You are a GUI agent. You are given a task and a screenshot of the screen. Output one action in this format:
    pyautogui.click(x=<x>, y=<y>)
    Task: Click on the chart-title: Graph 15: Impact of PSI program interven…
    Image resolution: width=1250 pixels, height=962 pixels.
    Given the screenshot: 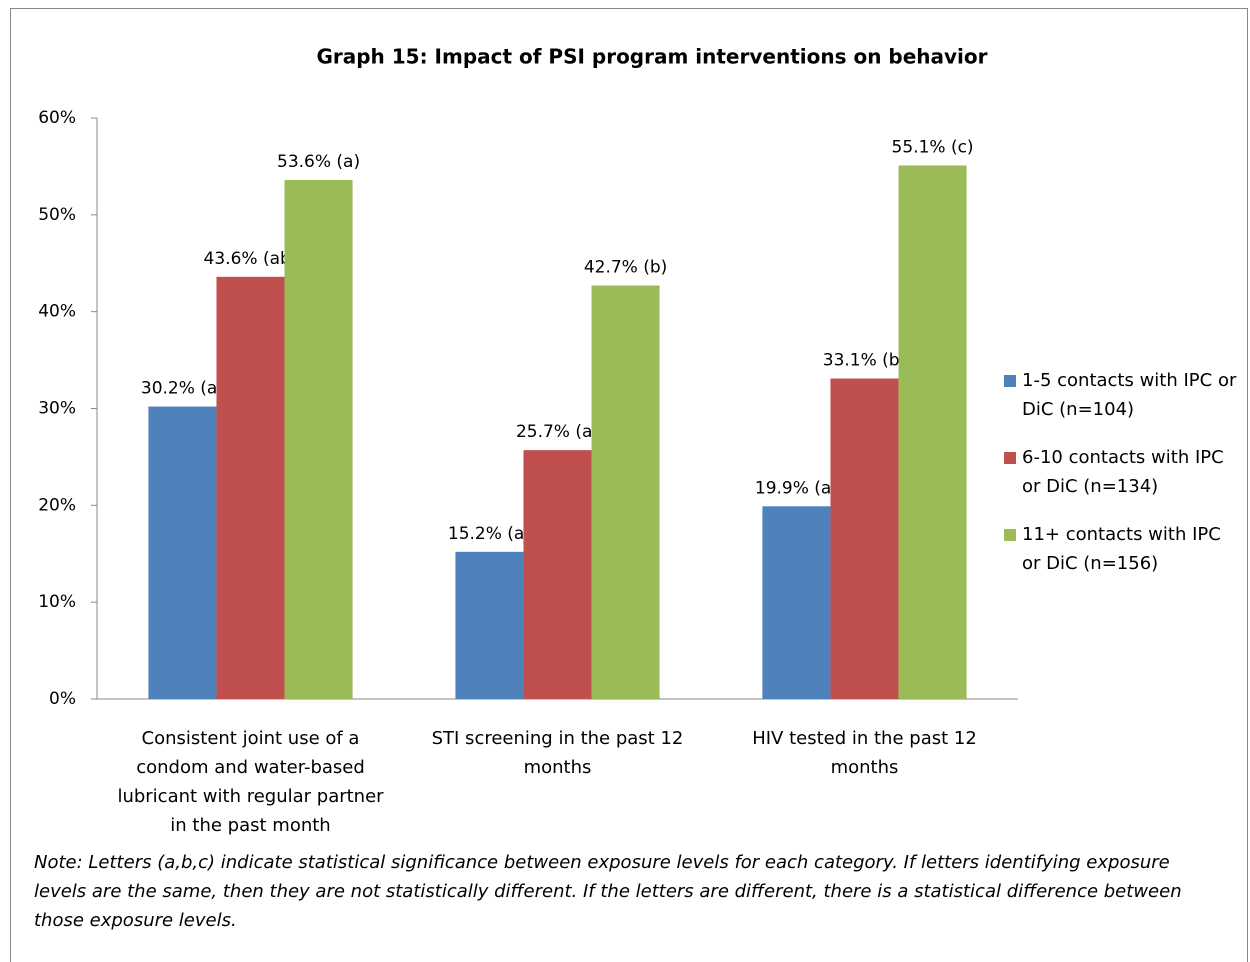 What is the action you would take?
    pyautogui.click(x=651, y=57)
    